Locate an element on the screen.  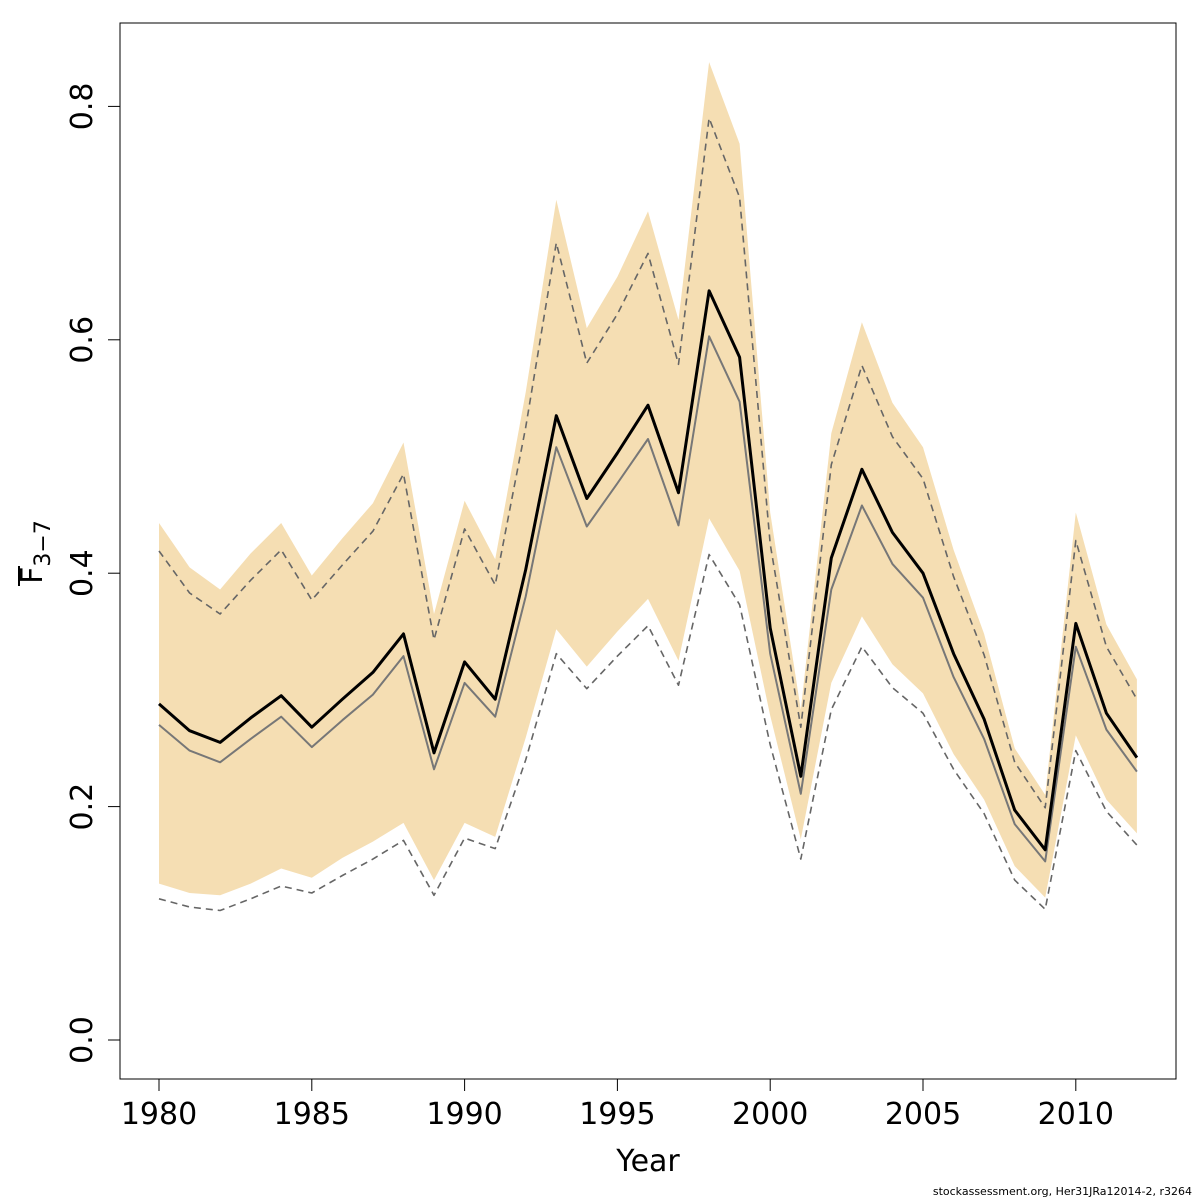
x-axis-title: Year is located at coordinates (647, 1161).